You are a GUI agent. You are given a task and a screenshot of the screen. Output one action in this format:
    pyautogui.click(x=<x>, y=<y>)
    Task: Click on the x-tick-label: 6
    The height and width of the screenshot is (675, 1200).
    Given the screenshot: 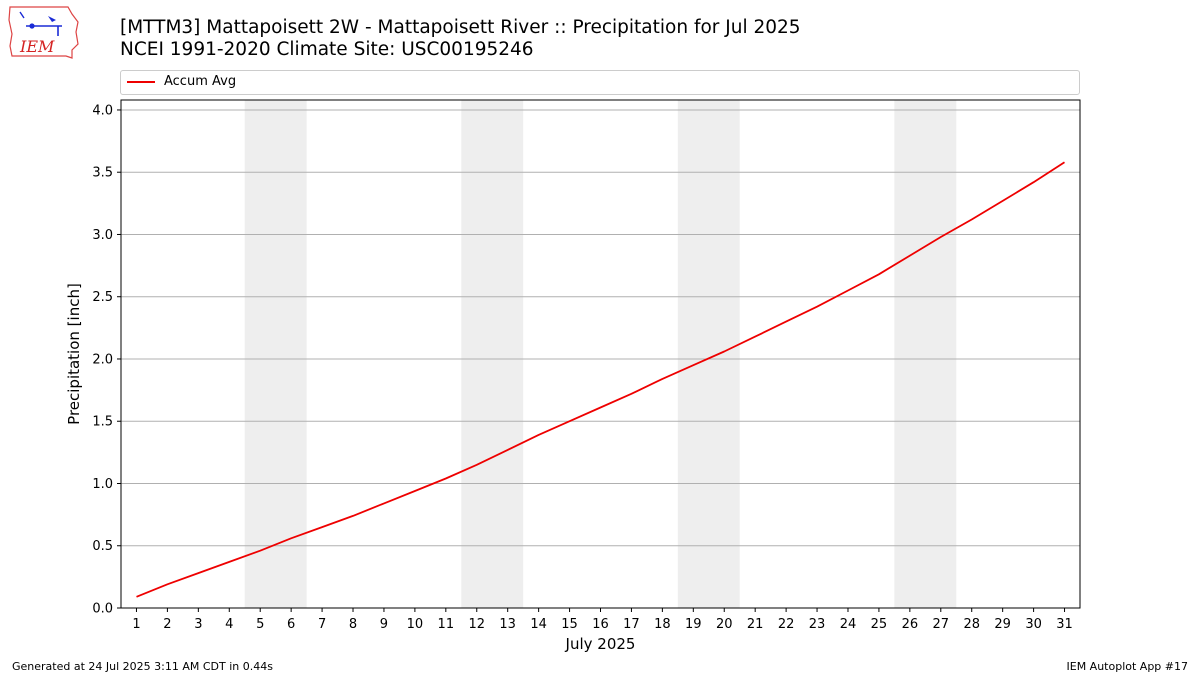 What is the action you would take?
    pyautogui.click(x=291, y=624)
    